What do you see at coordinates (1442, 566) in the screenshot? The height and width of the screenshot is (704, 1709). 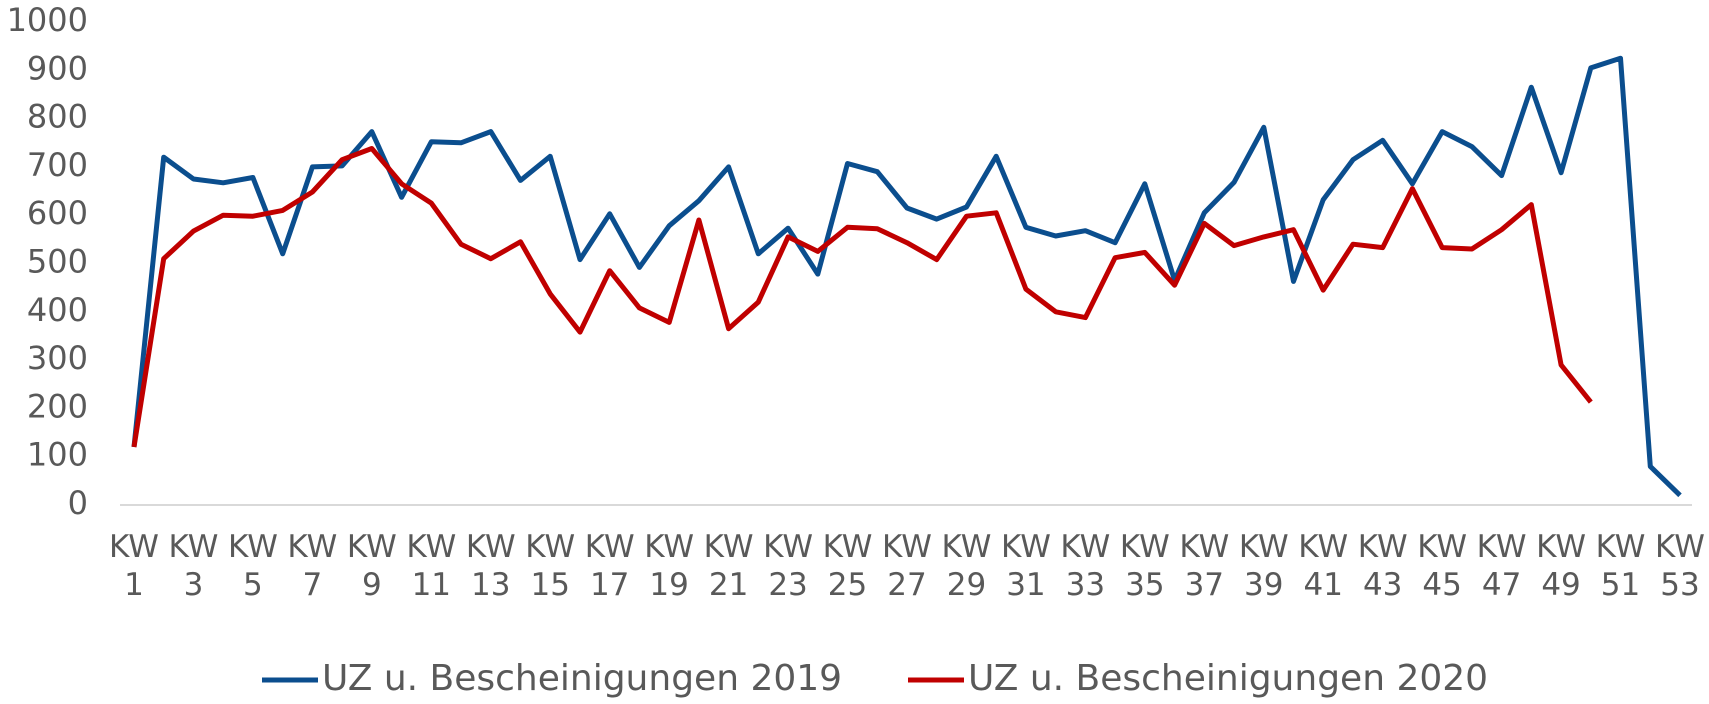 I see `x-tick-label: KW 45` at bounding box center [1442, 566].